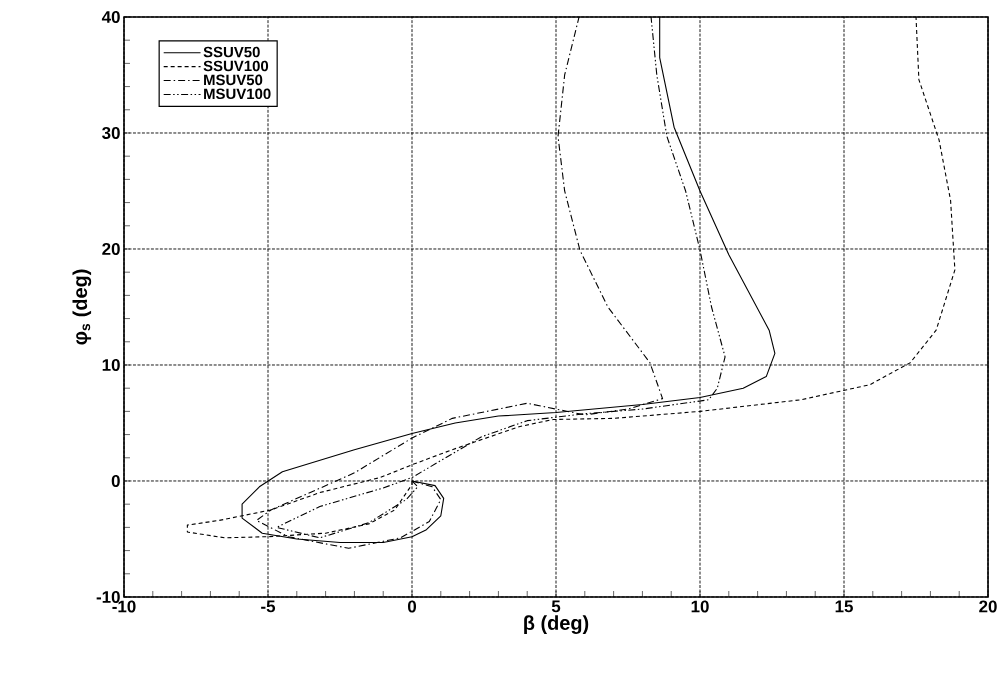  I want to click on x-tick-label: 10, so click(700, 606).